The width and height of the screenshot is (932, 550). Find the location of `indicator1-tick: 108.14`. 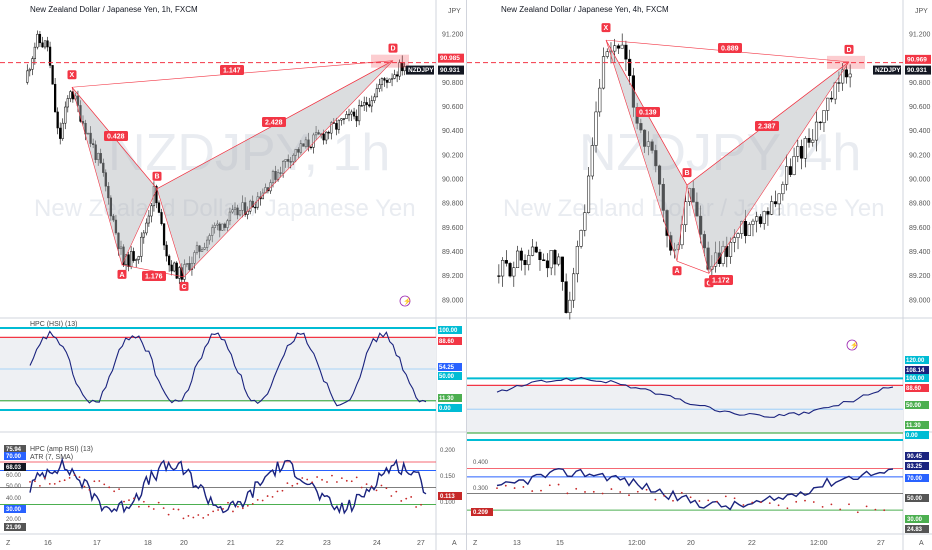

indicator1-tick: 108.14 is located at coordinates (915, 371).